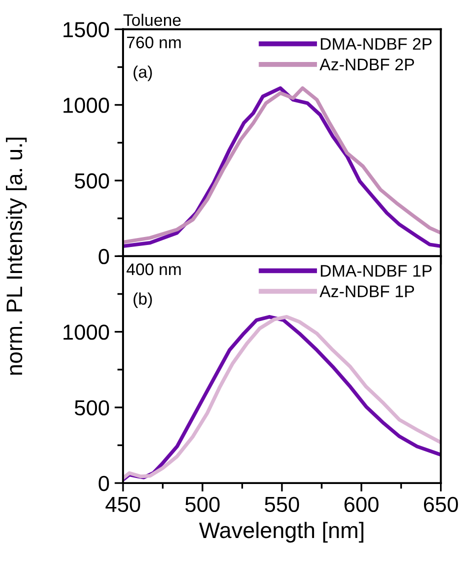  I want to click on annotation: 400 nm, so click(153, 269).